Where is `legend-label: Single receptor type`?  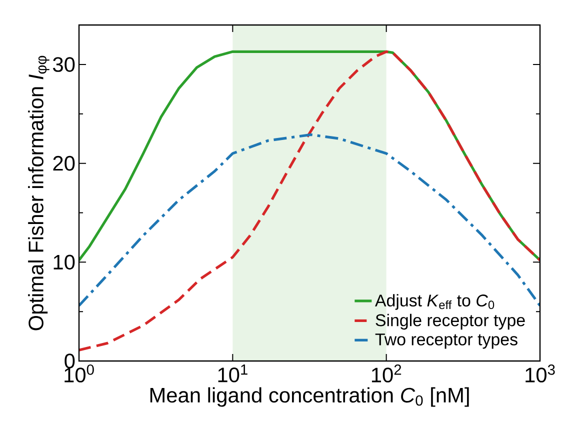 legend-label: Single receptor type is located at coordinates (450, 322).